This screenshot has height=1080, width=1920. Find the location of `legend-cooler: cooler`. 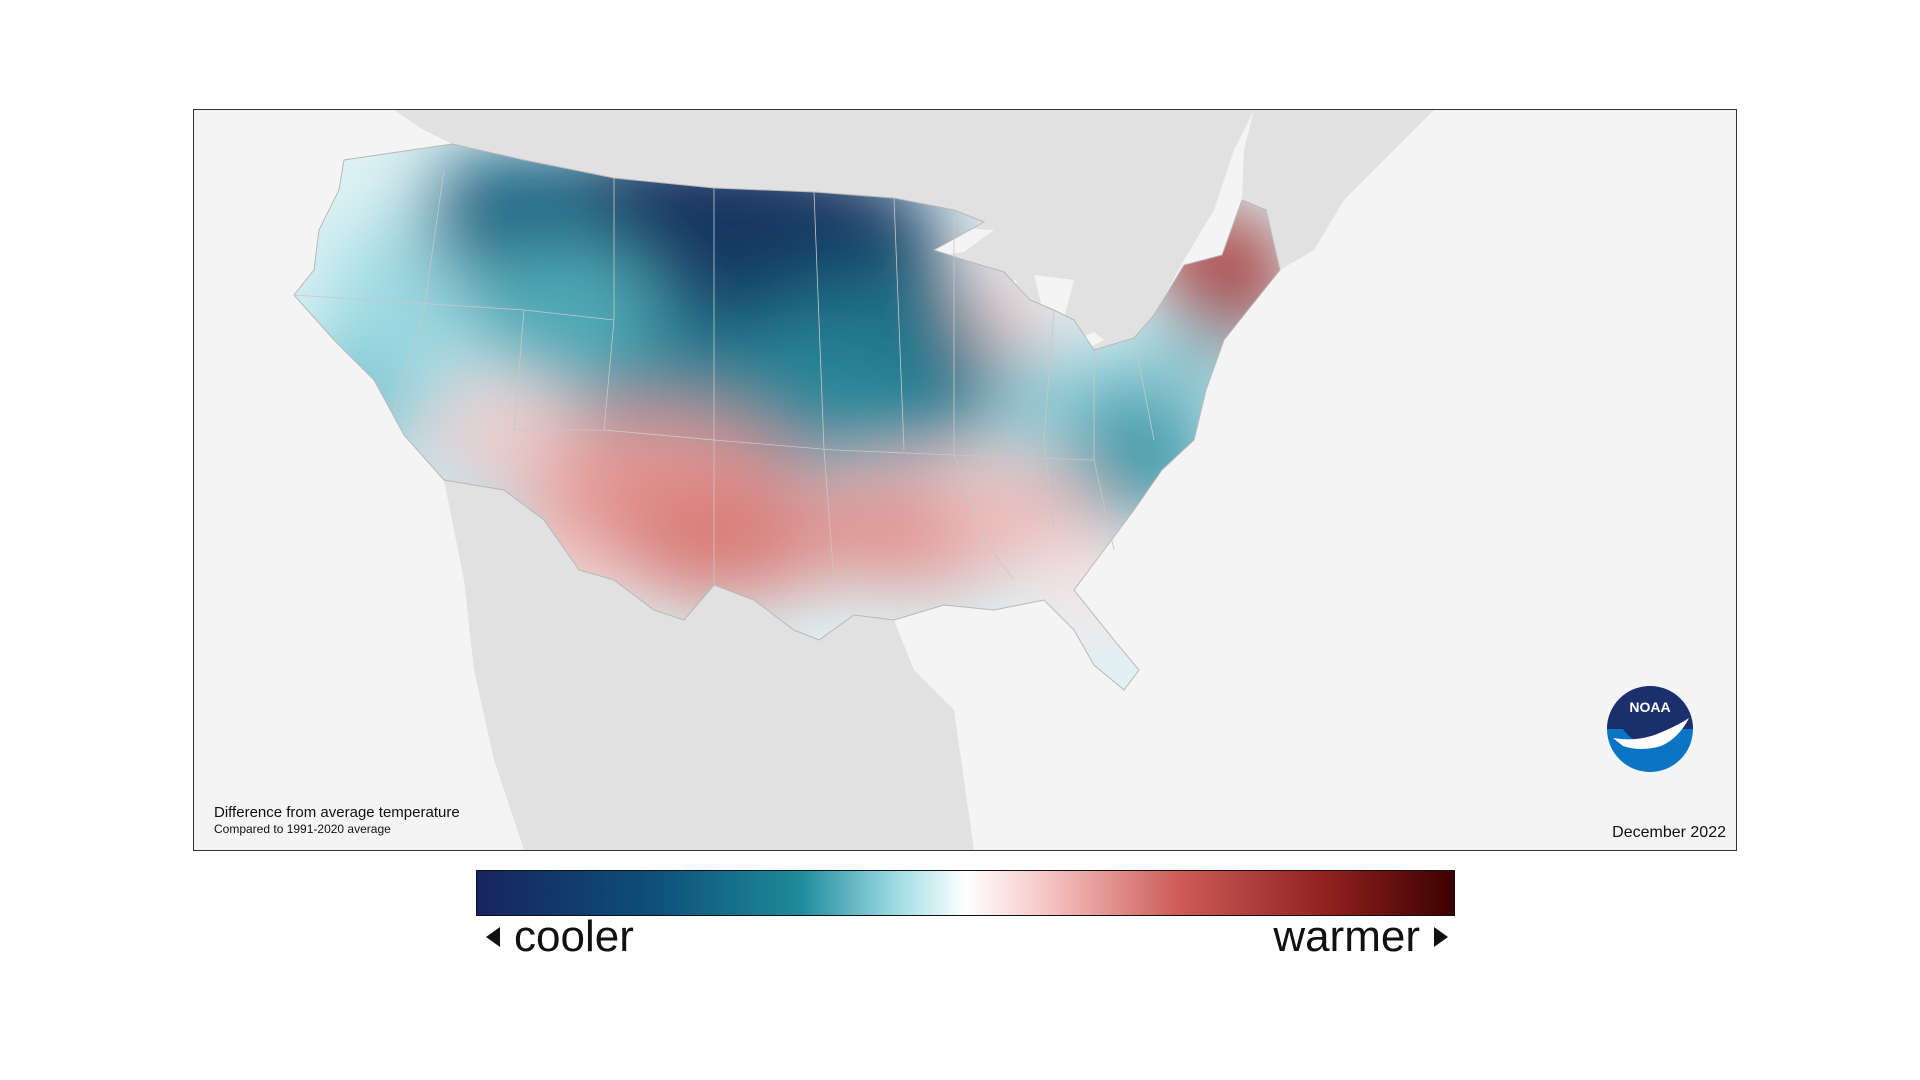

legend-cooler: cooler is located at coordinates (560, 937).